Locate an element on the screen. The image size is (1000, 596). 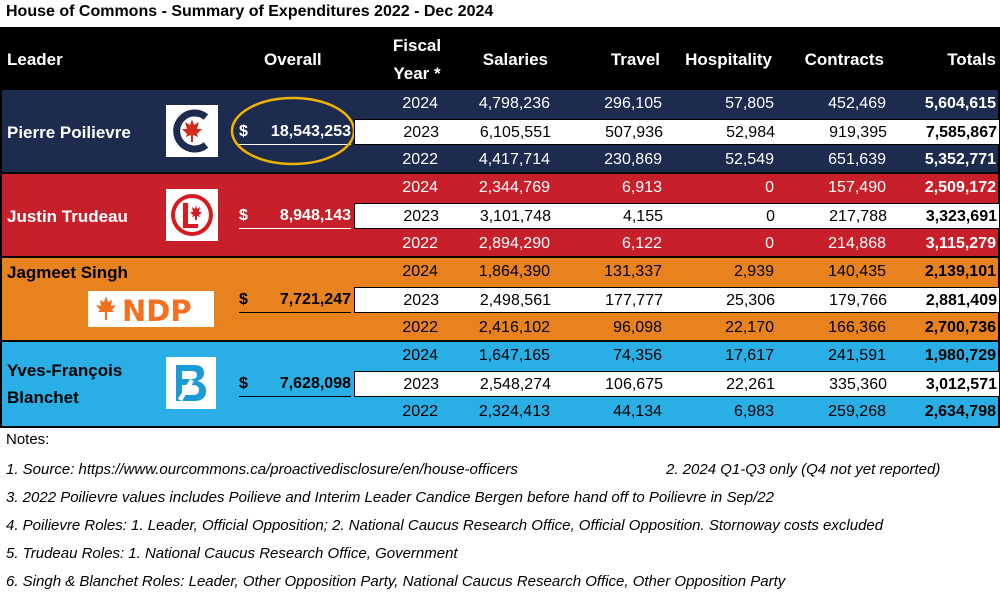
header-fiscal-year: Fiscal Year * is located at coordinates (417, 59).